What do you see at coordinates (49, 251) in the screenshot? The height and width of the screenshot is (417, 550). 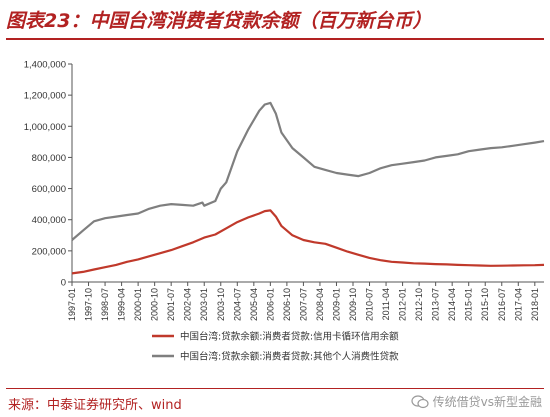 I see `y-tick-label: 200,000` at bounding box center [49, 251].